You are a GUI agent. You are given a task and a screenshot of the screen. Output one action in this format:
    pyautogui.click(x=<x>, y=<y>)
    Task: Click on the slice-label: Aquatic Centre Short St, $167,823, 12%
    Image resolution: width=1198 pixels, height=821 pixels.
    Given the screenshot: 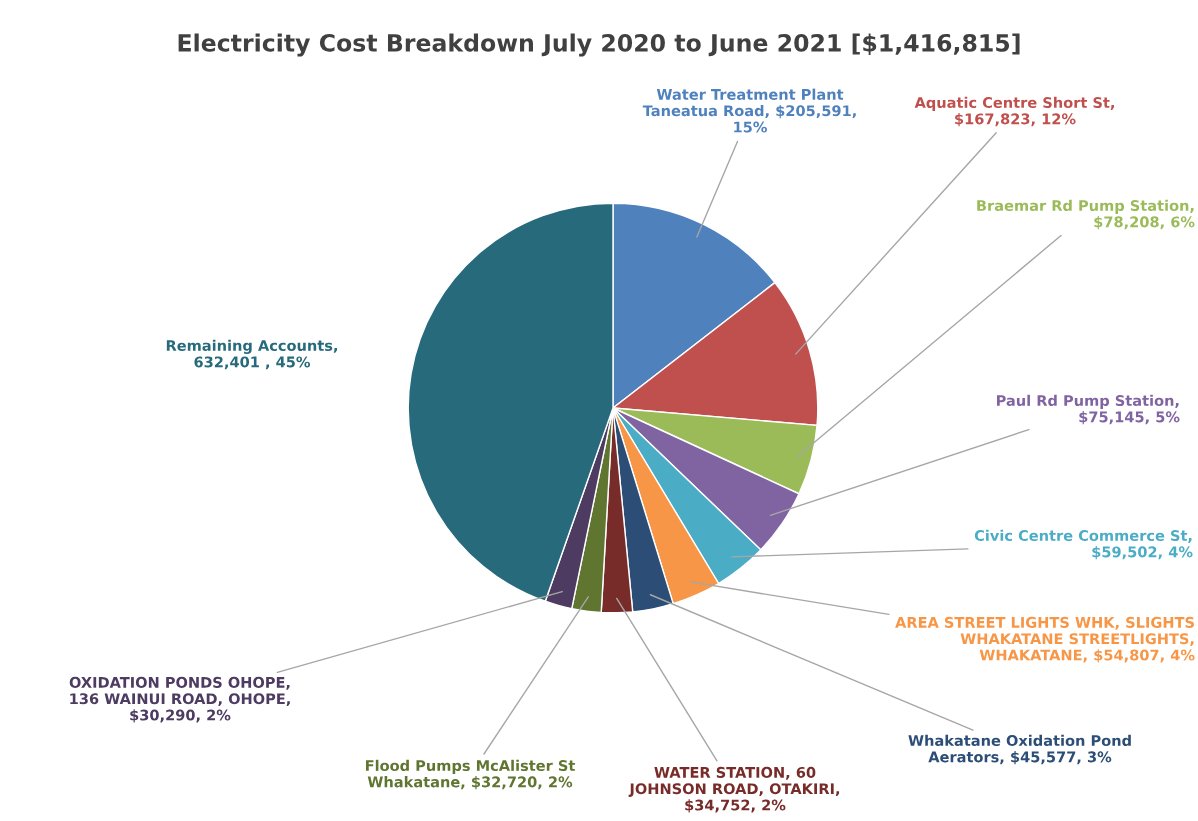 What is the action you would take?
    pyautogui.click(x=1014, y=111)
    